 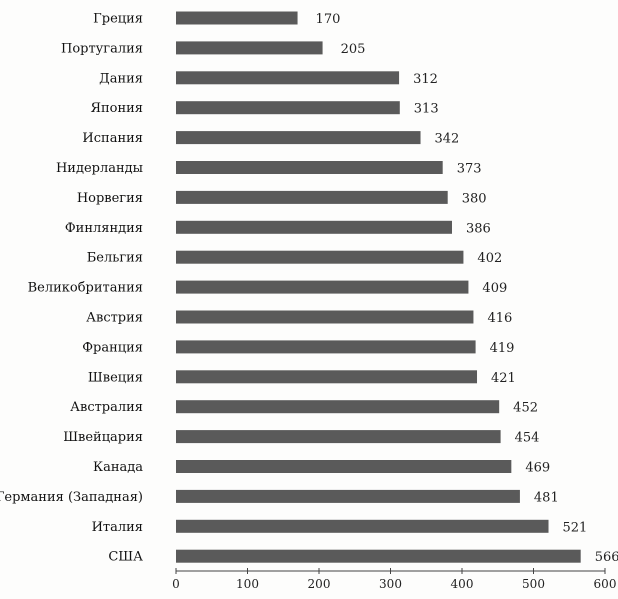 What do you see at coordinates (575, 527) in the screenshot?
I see `value-label: 521` at bounding box center [575, 527].